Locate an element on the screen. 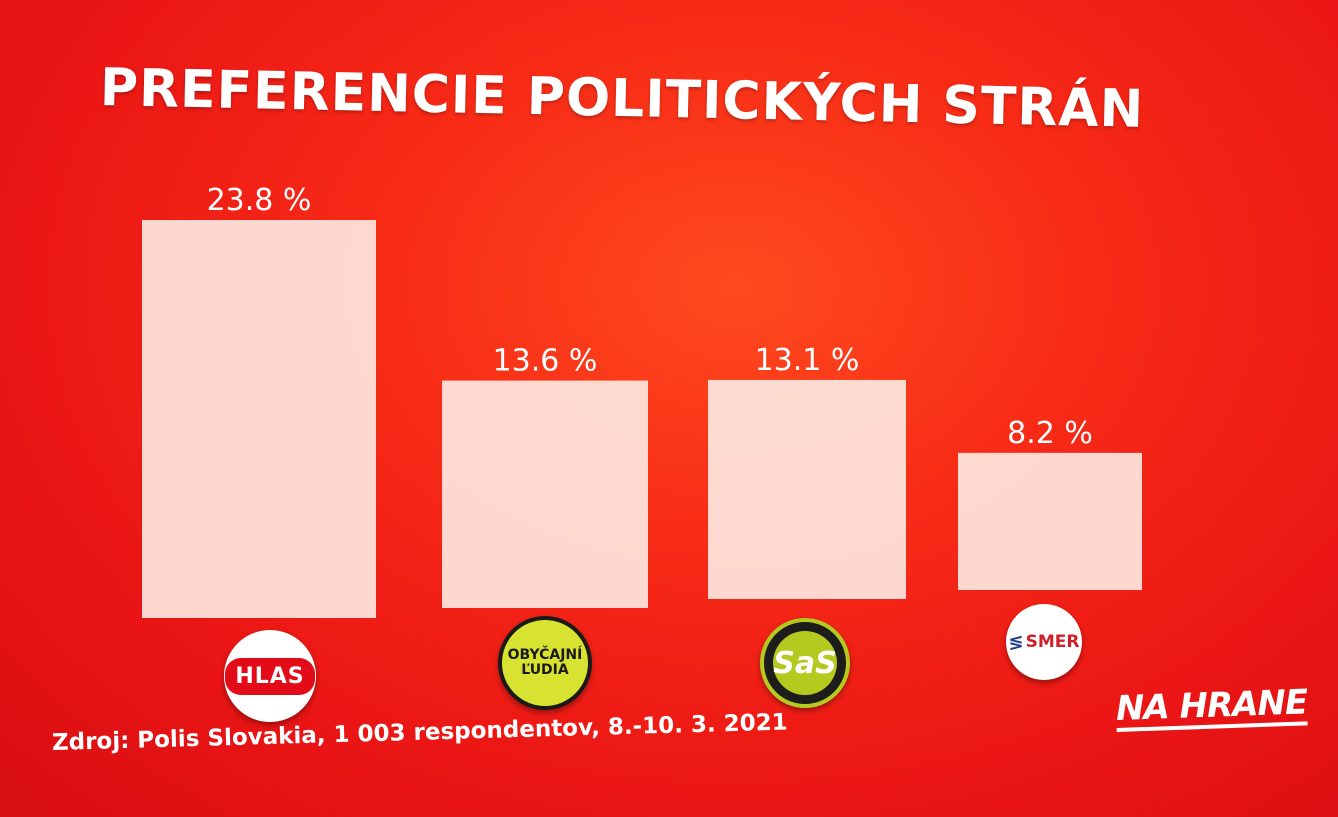 The width and height of the screenshot is (1338, 817). smer-logo: ≶ SMER is located at coordinates (1044, 642).